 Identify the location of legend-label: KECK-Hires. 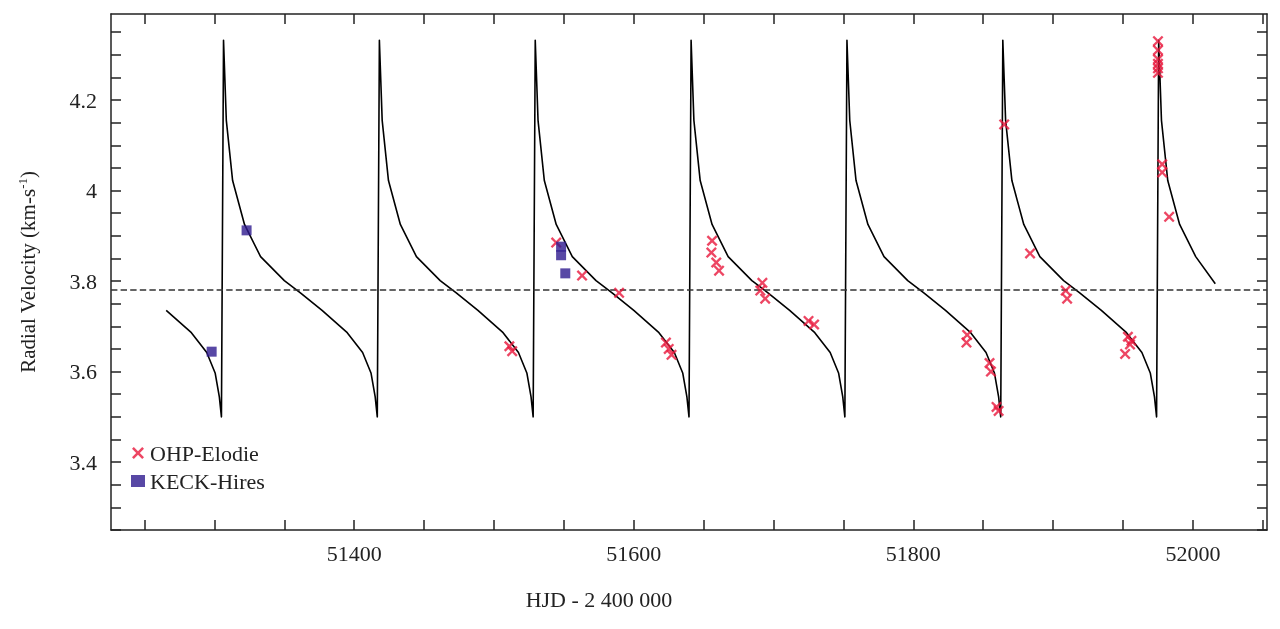
(207, 481).